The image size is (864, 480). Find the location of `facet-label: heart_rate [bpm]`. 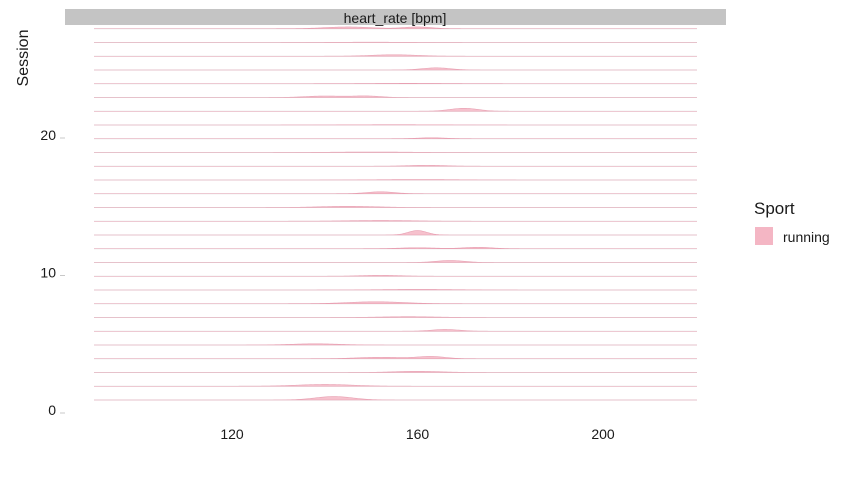

facet-label: heart_rate [bpm] is located at coordinates (395, 18).